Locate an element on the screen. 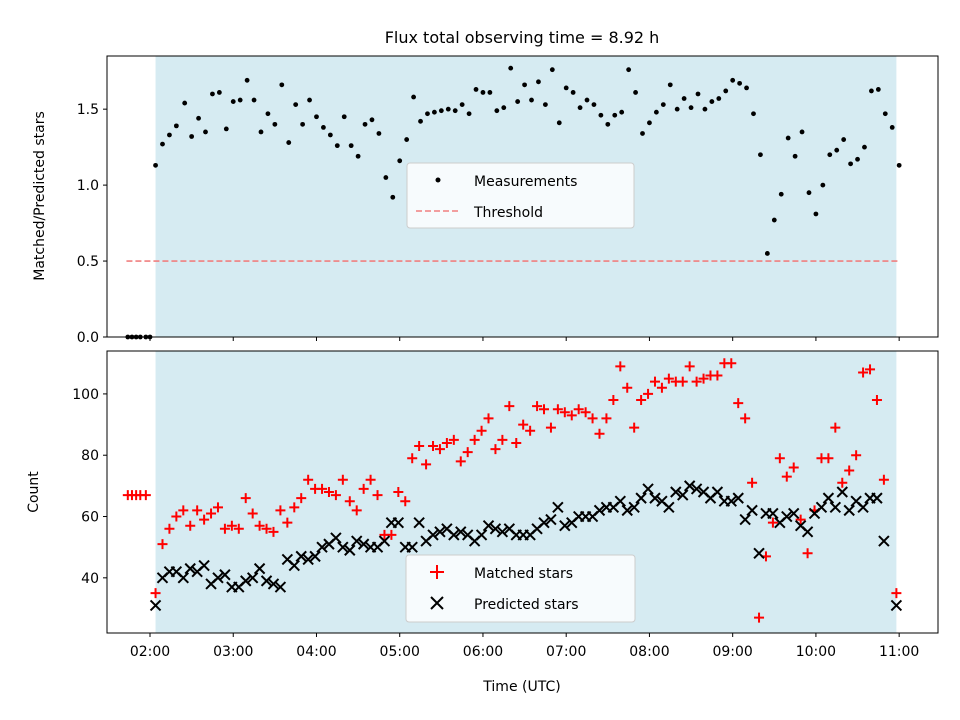  count-x-tick-label: 06:00 is located at coordinates (483, 652).